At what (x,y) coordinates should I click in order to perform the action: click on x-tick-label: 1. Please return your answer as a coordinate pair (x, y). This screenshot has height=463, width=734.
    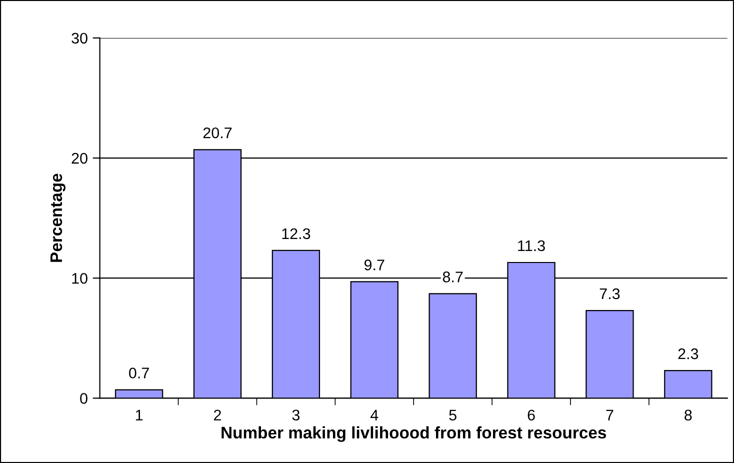
    Looking at the image, I should click on (139, 415).